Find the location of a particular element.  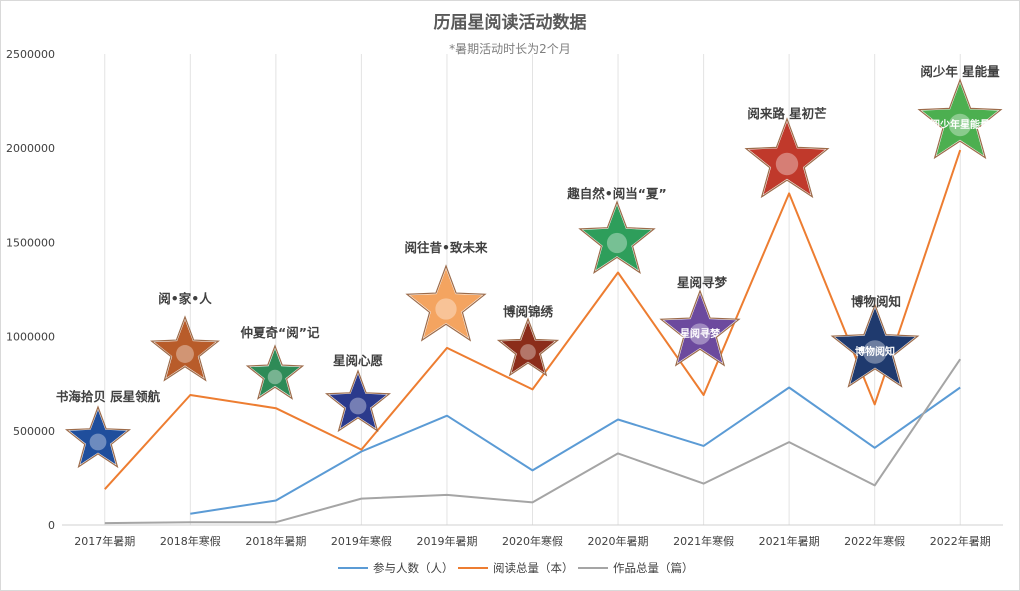

y-tick-label: 2000000 is located at coordinates (30, 148).